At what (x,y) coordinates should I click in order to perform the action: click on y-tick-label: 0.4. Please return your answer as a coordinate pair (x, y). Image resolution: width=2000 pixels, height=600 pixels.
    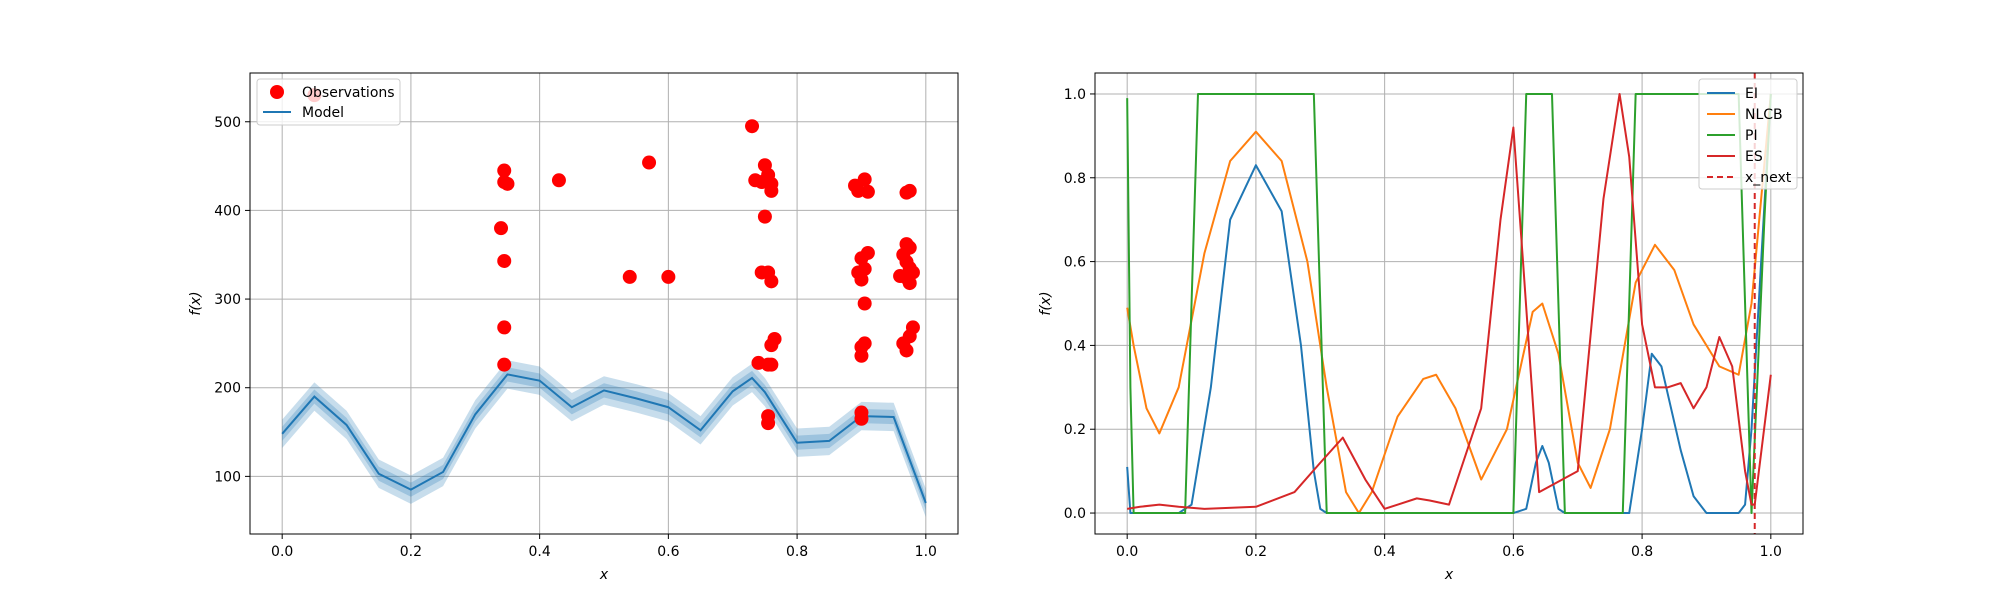
    Looking at the image, I should click on (1075, 346).